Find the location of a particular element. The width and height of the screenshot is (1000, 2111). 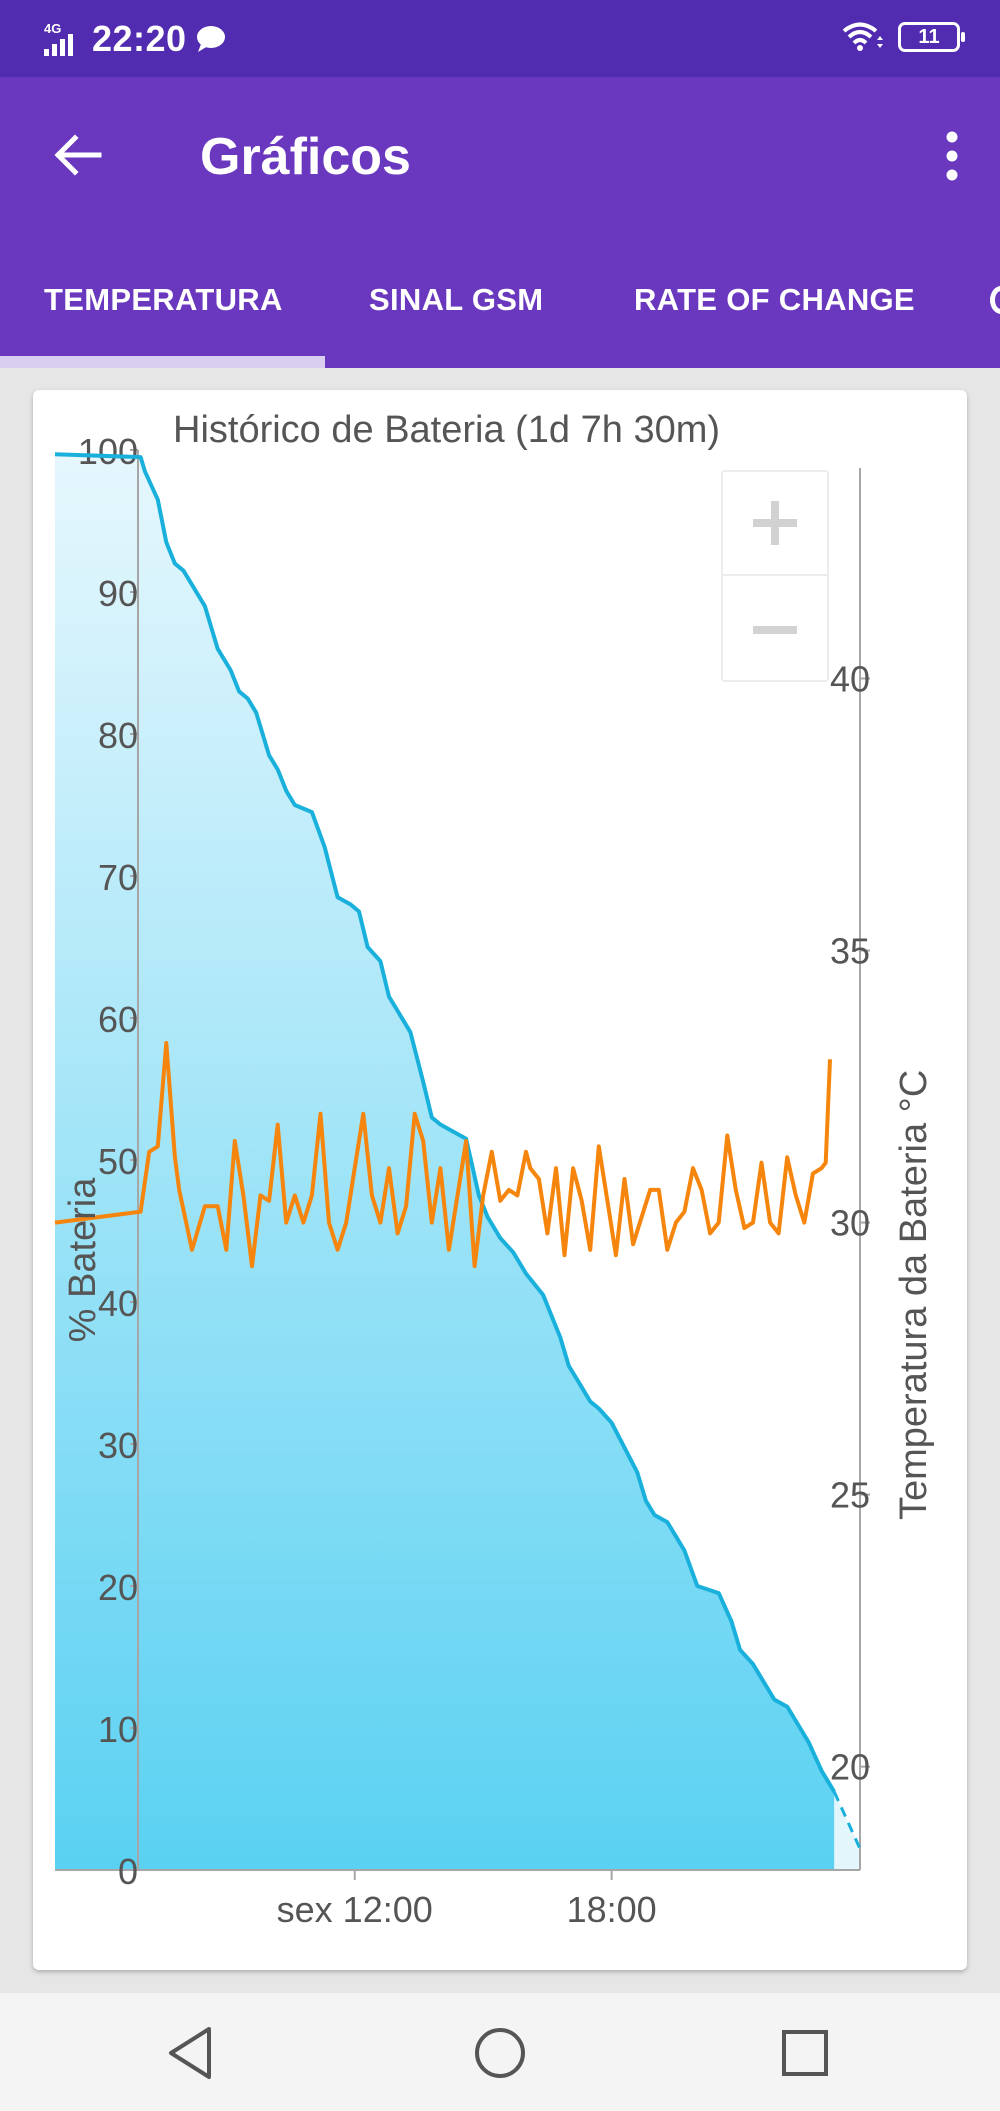

triangle-back-icon is located at coordinates (190, 2053).